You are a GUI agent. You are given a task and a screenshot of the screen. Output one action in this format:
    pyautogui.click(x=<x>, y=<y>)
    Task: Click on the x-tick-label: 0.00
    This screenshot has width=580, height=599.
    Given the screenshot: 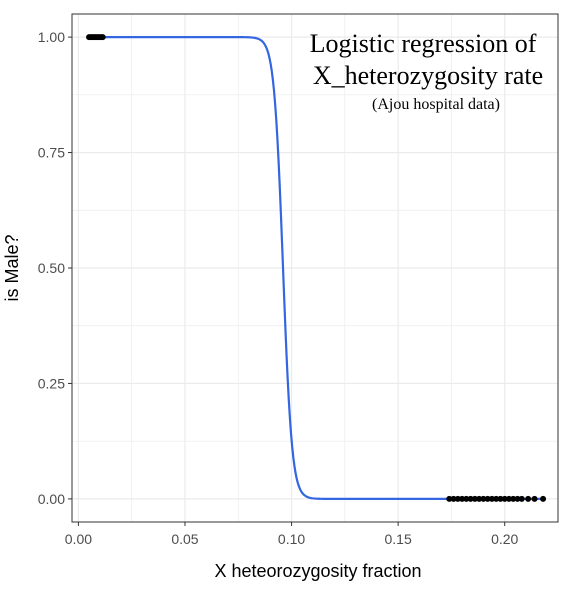 What is the action you would take?
    pyautogui.click(x=78, y=539)
    